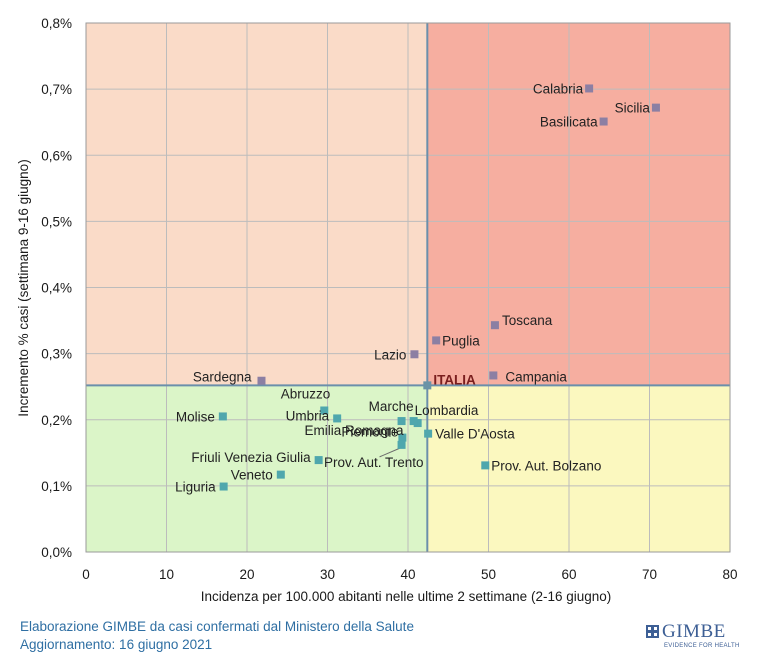 The width and height of the screenshot is (762, 667). I want to click on leader-lines, so click(390, 452).